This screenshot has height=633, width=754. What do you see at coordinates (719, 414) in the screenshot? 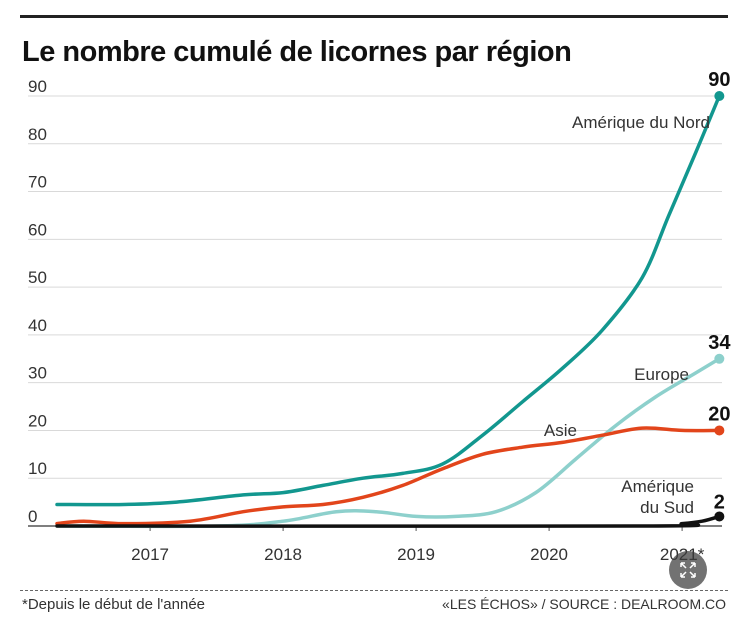
I see `end-value-label-asie: 20` at bounding box center [719, 414].